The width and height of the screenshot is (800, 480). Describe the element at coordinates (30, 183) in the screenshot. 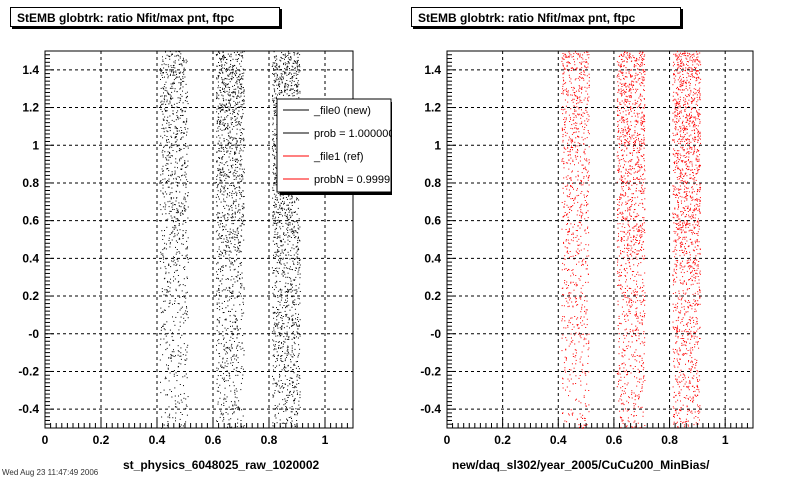

I see `left-y-tick-label: 0.8` at that location.